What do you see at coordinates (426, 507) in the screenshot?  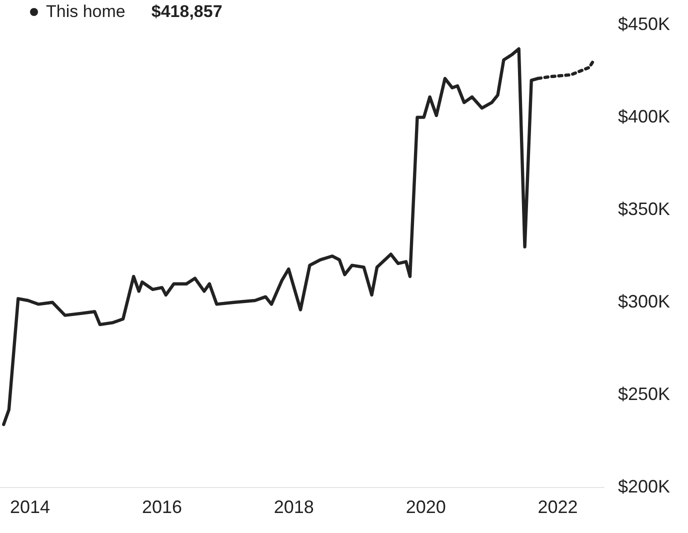 I see `x-tick-label: 2020` at bounding box center [426, 507].